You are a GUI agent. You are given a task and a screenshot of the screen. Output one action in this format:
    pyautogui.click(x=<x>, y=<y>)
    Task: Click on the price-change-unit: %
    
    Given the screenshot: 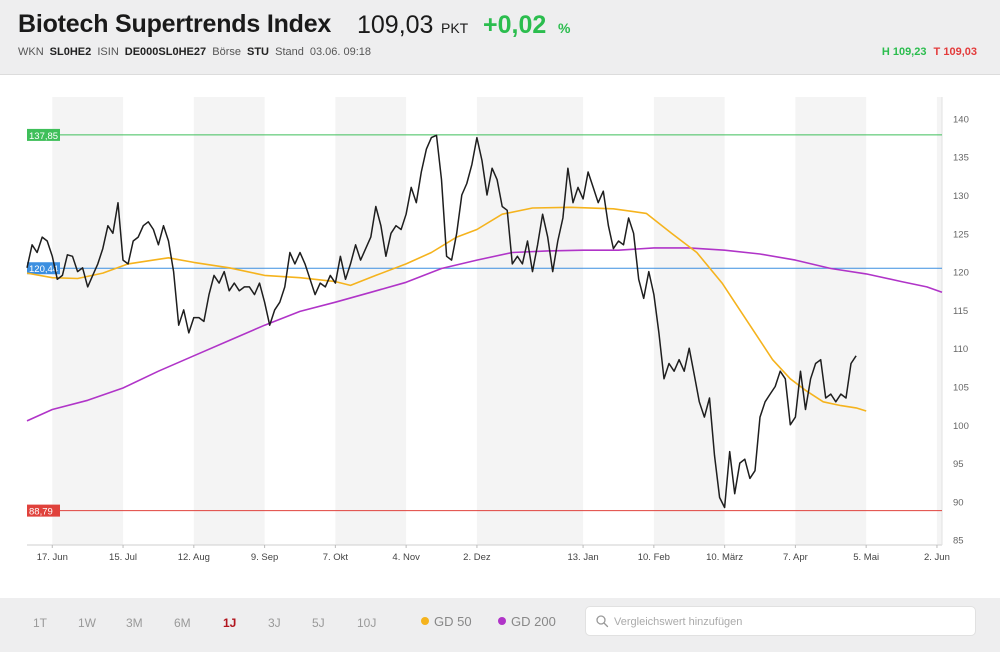 What is the action you would take?
    pyautogui.click(x=564, y=28)
    